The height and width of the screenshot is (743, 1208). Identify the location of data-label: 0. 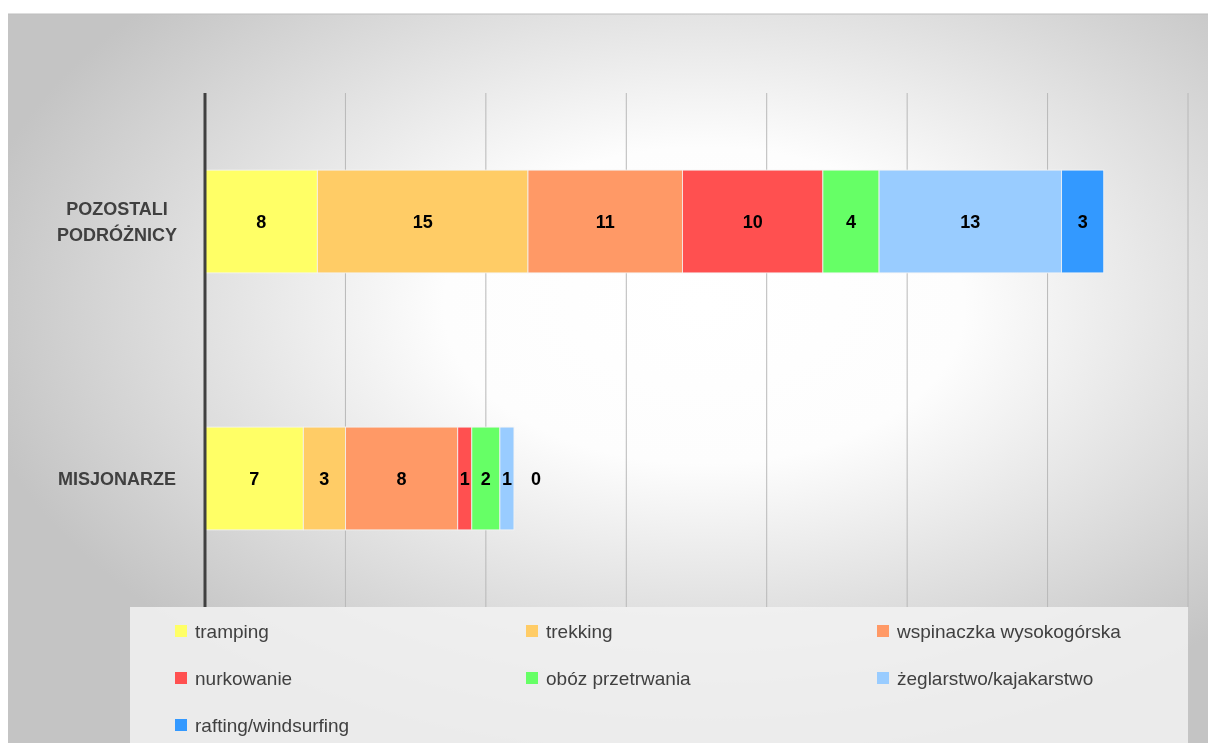
(535, 478).